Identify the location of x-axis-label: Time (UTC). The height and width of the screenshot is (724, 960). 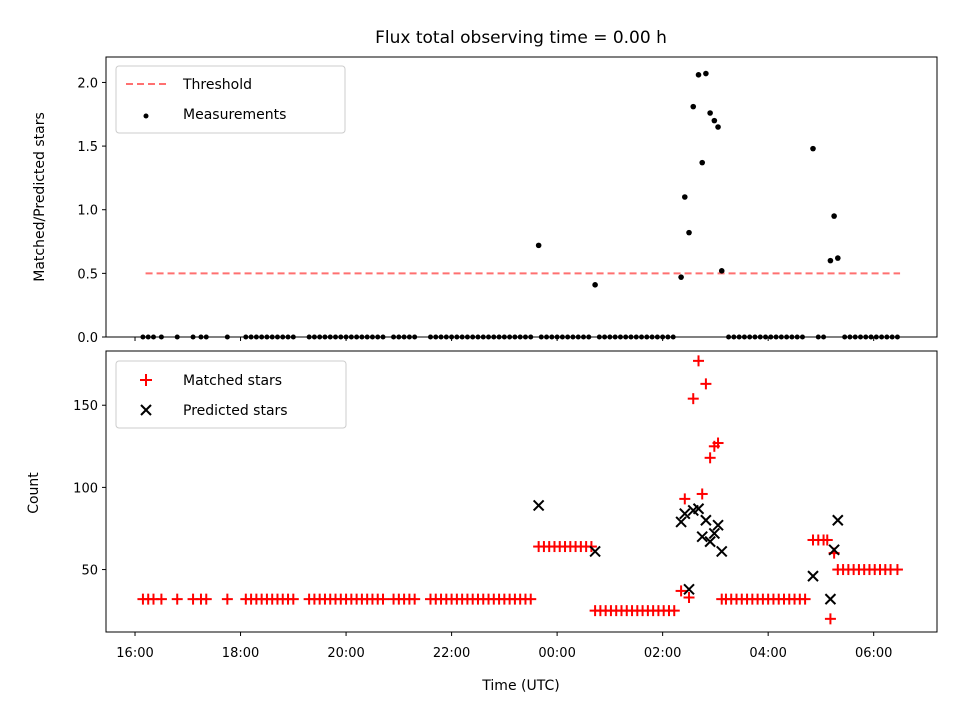
(520, 686).